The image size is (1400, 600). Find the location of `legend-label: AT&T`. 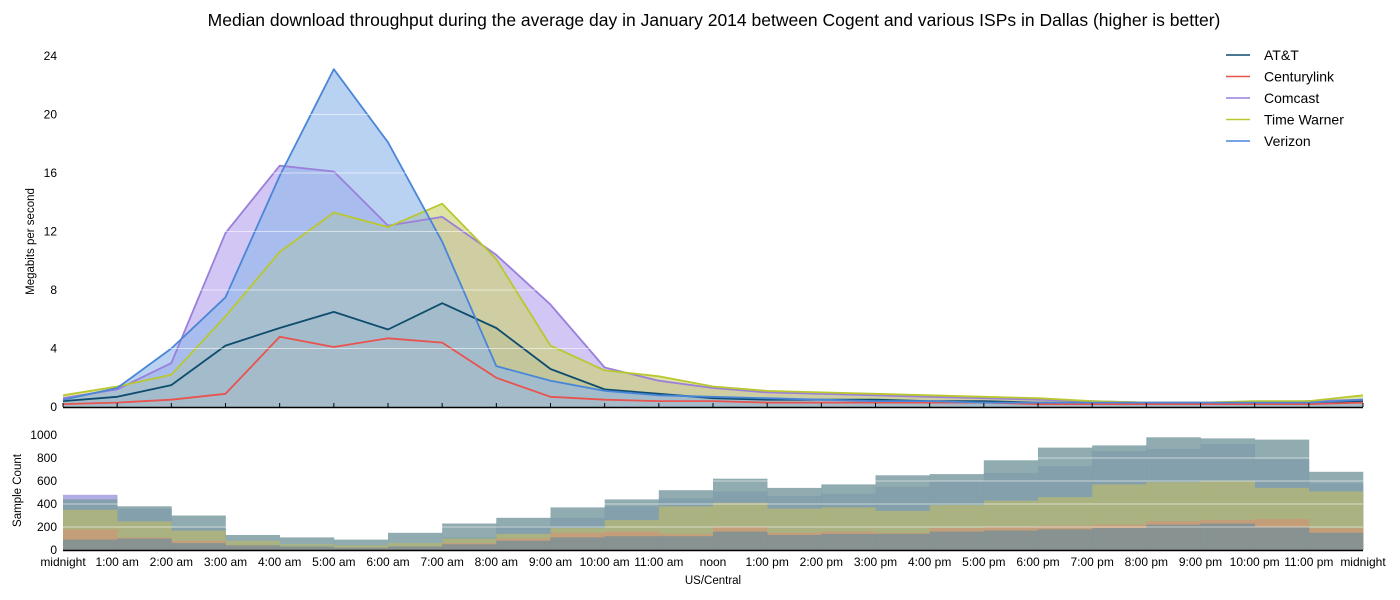

legend-label: AT&T is located at coordinates (1281, 55).